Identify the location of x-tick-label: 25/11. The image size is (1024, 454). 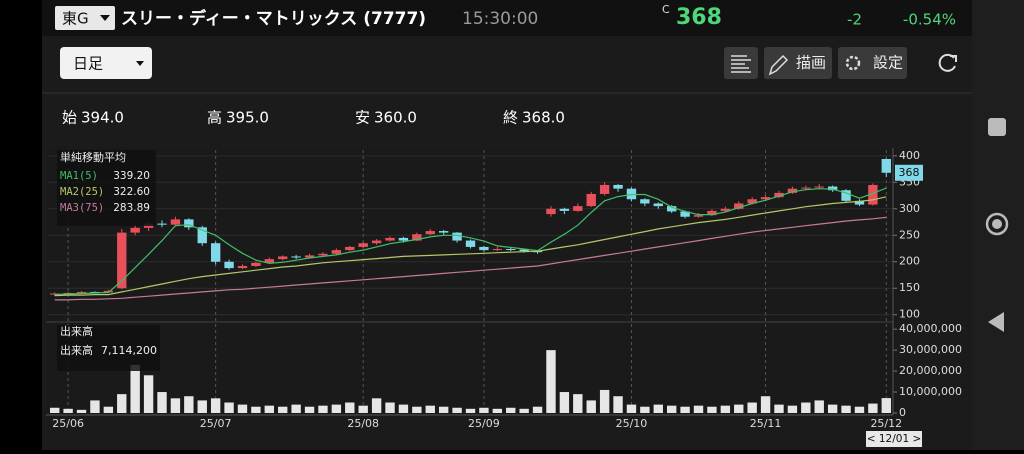
(766, 423).